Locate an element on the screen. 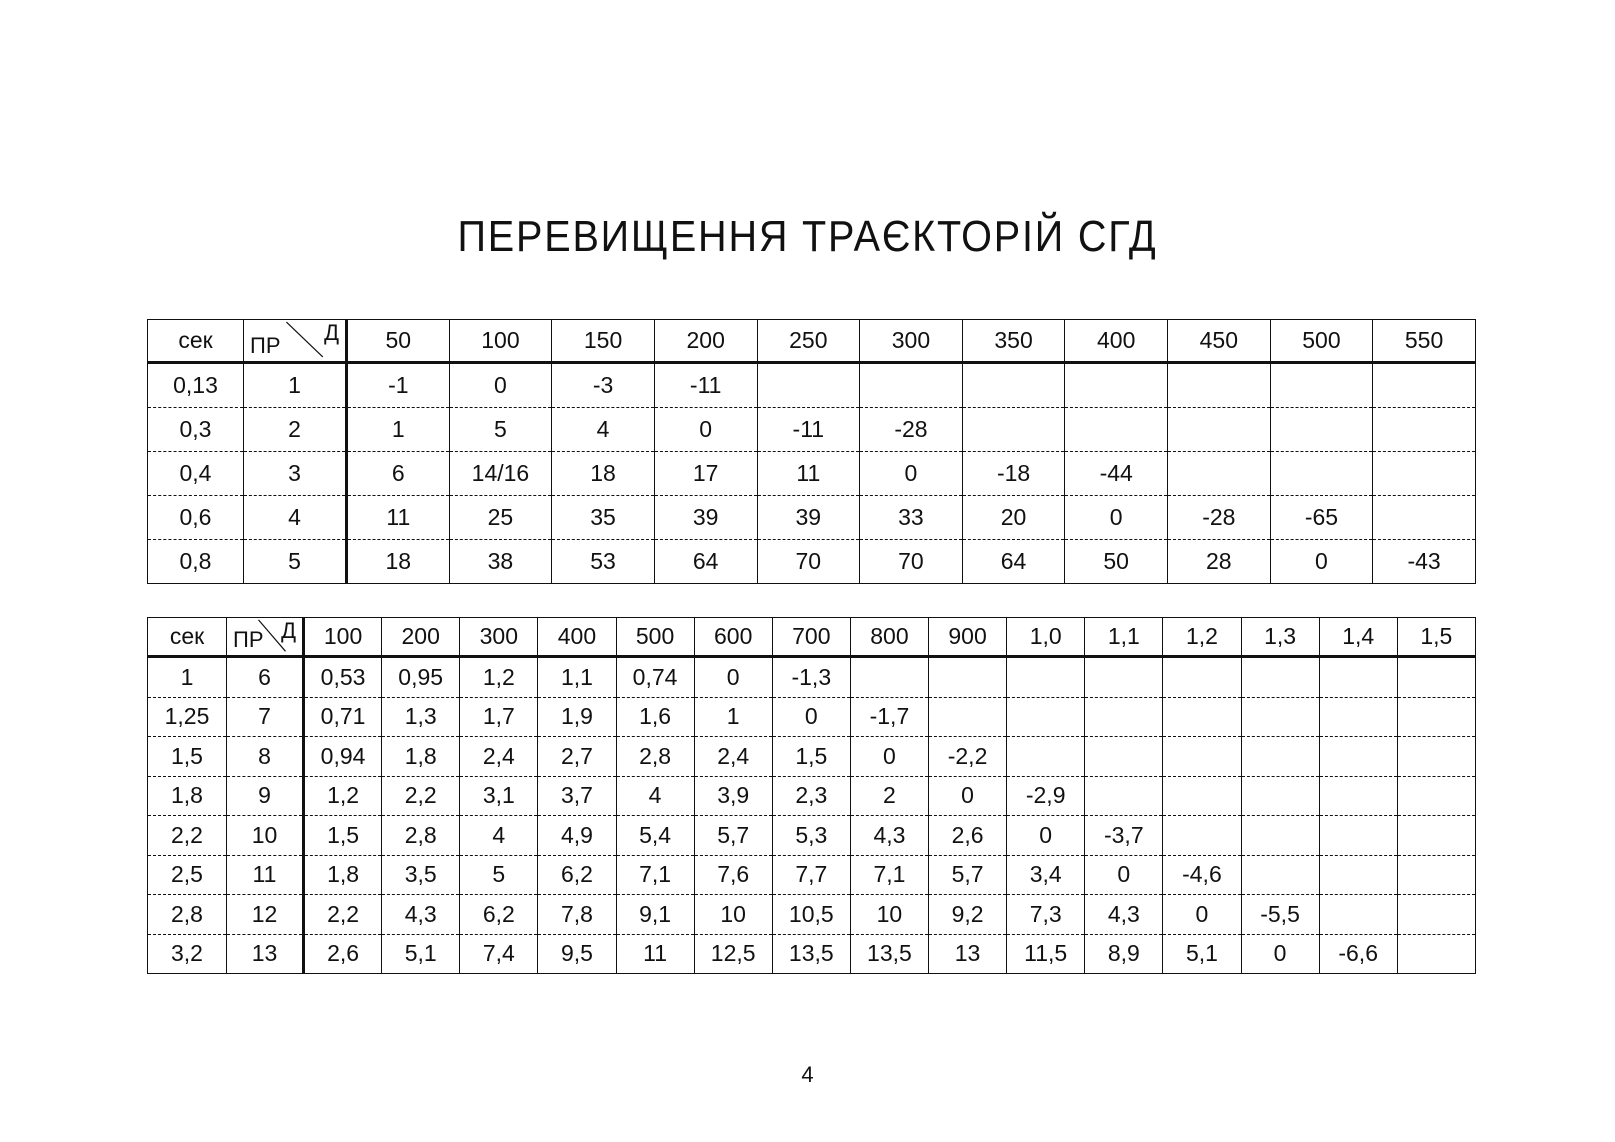 This screenshot has height=1142, width=1615. header-row: сек ПР Д 50 100 150 200 250 300 350 400 450 500 550 is located at coordinates (811, 341).